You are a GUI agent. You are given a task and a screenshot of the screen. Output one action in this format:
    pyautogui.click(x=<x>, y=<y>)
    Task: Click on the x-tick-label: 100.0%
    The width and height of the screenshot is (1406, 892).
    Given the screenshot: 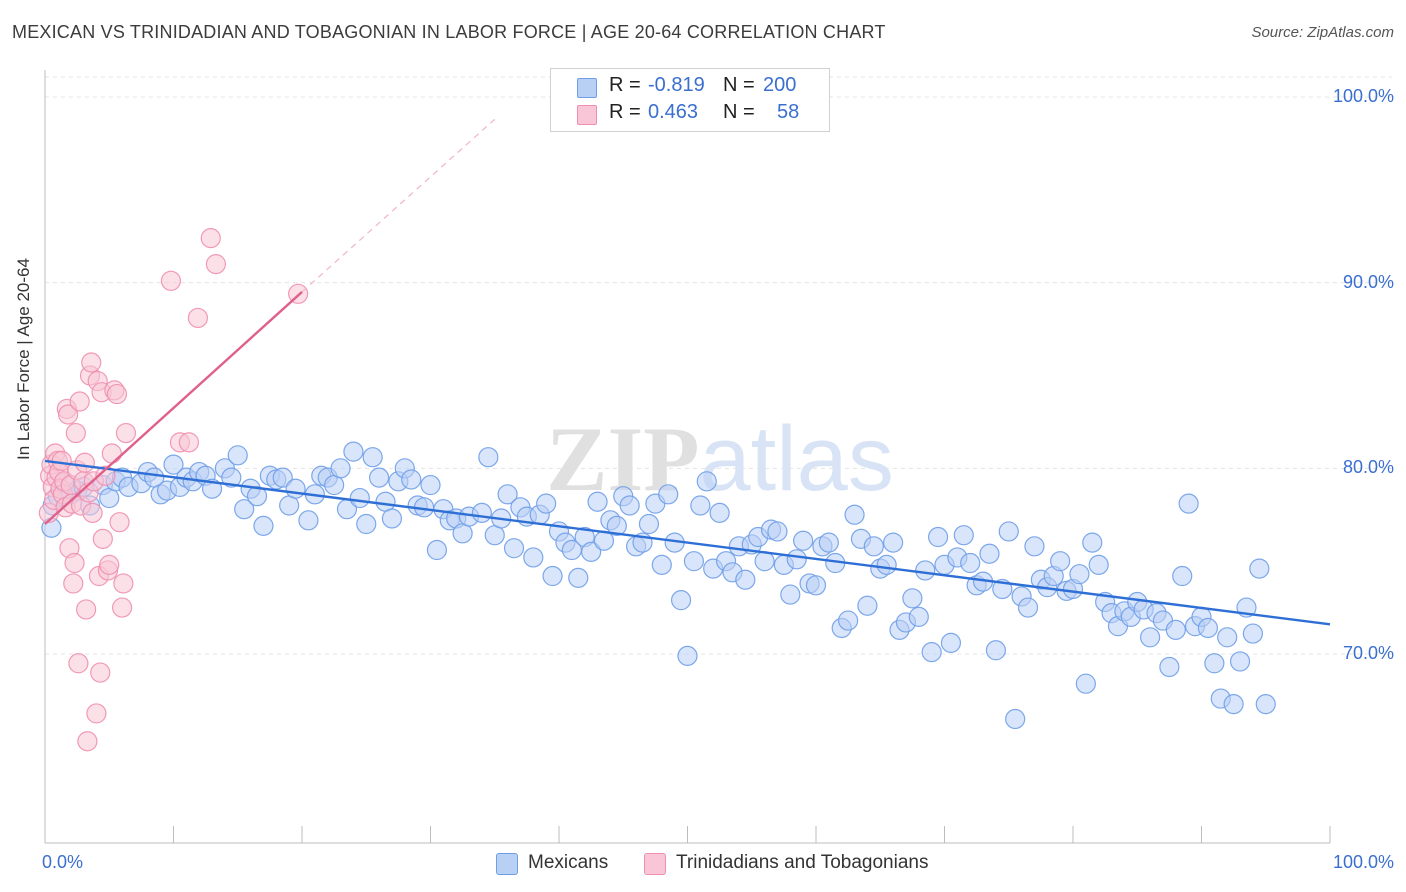 What is the action you would take?
    pyautogui.click(x=1363, y=862)
    